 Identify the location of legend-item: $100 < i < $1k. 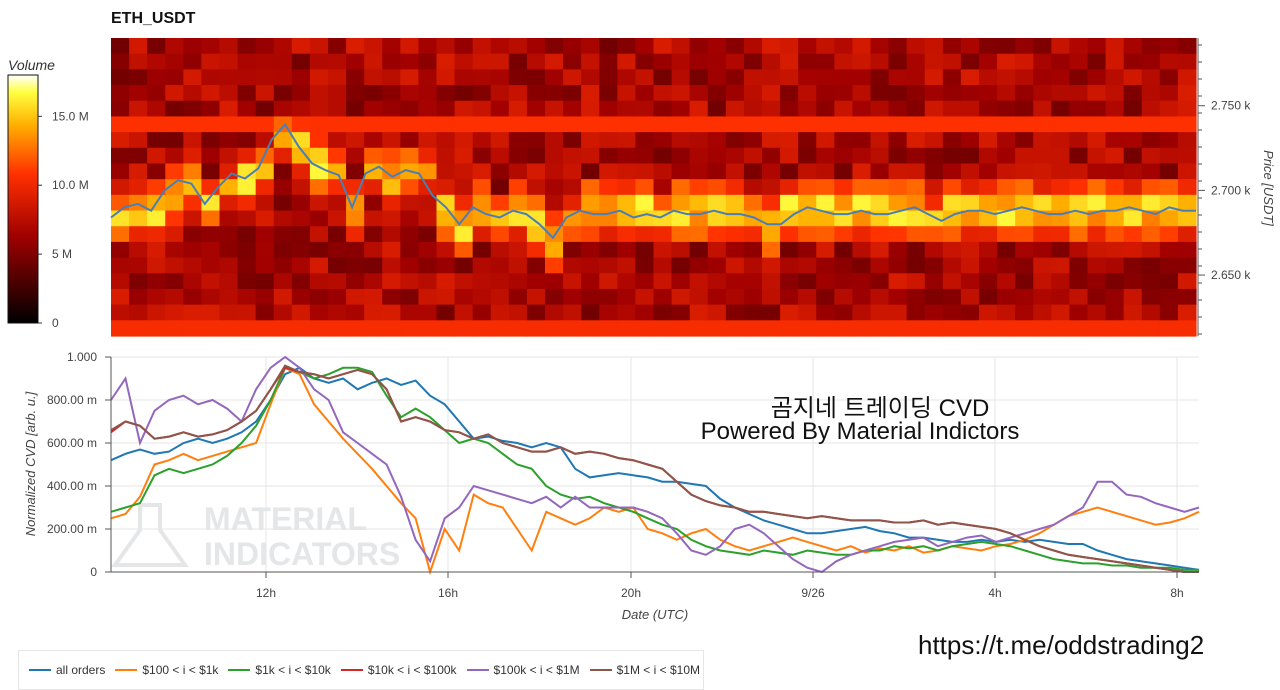
(166, 670).